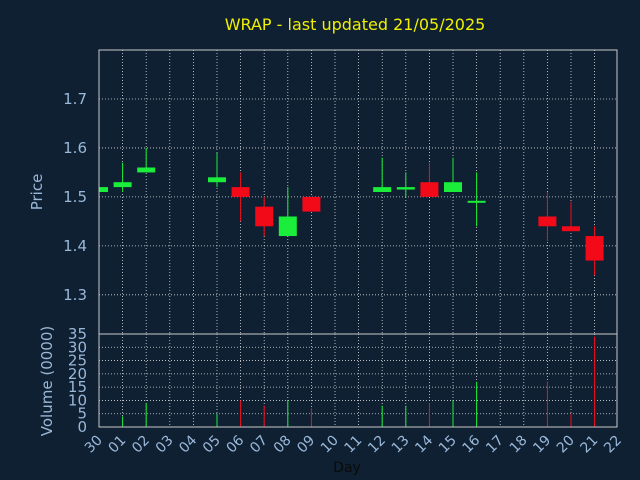  Describe the element at coordinates (165, 445) in the screenshot. I see `x-tick-label: 03` at that location.